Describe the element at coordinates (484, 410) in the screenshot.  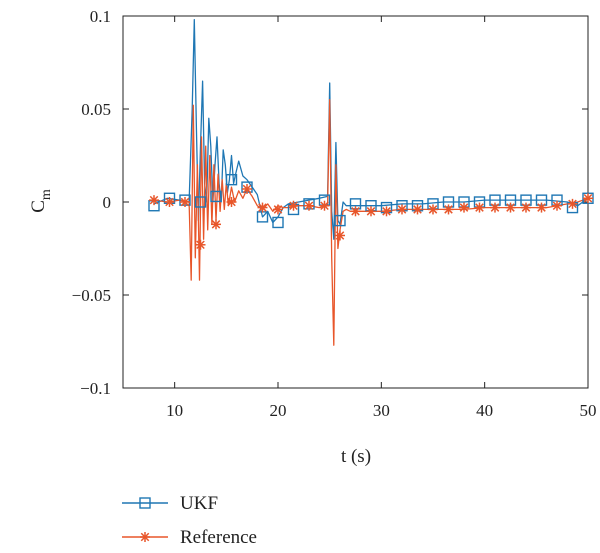
I see `x-tick-label: 40` at that location.